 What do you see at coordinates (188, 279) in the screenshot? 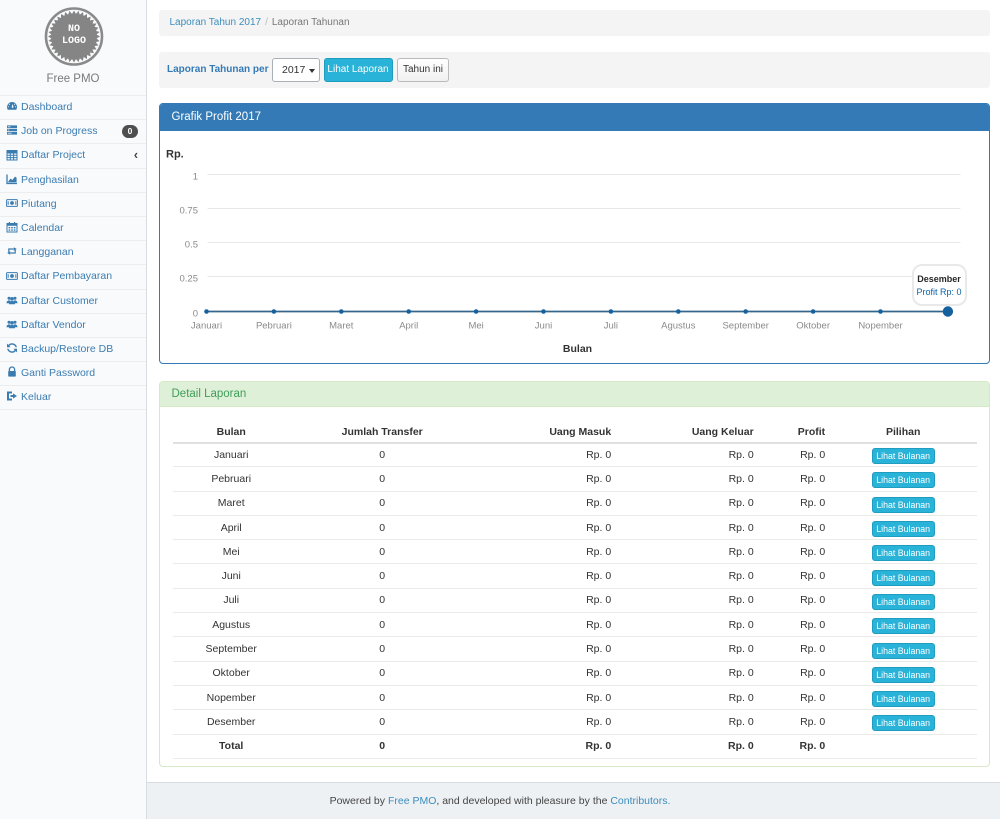
I see `svg-text: 0.25` at bounding box center [188, 279].